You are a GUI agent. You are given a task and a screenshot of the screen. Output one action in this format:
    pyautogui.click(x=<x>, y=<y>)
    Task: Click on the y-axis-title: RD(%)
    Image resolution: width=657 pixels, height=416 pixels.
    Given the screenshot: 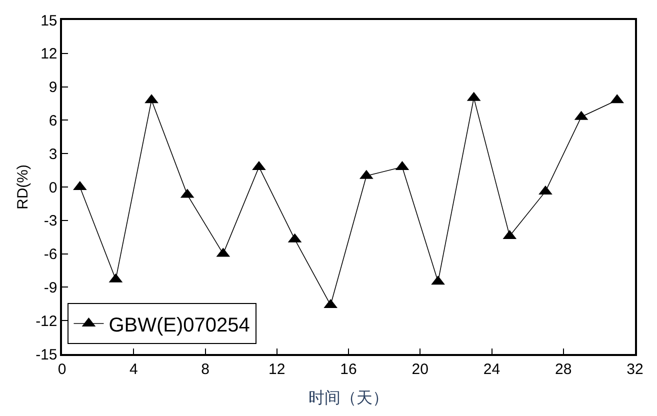 What is the action you would take?
    pyautogui.click(x=23, y=187)
    